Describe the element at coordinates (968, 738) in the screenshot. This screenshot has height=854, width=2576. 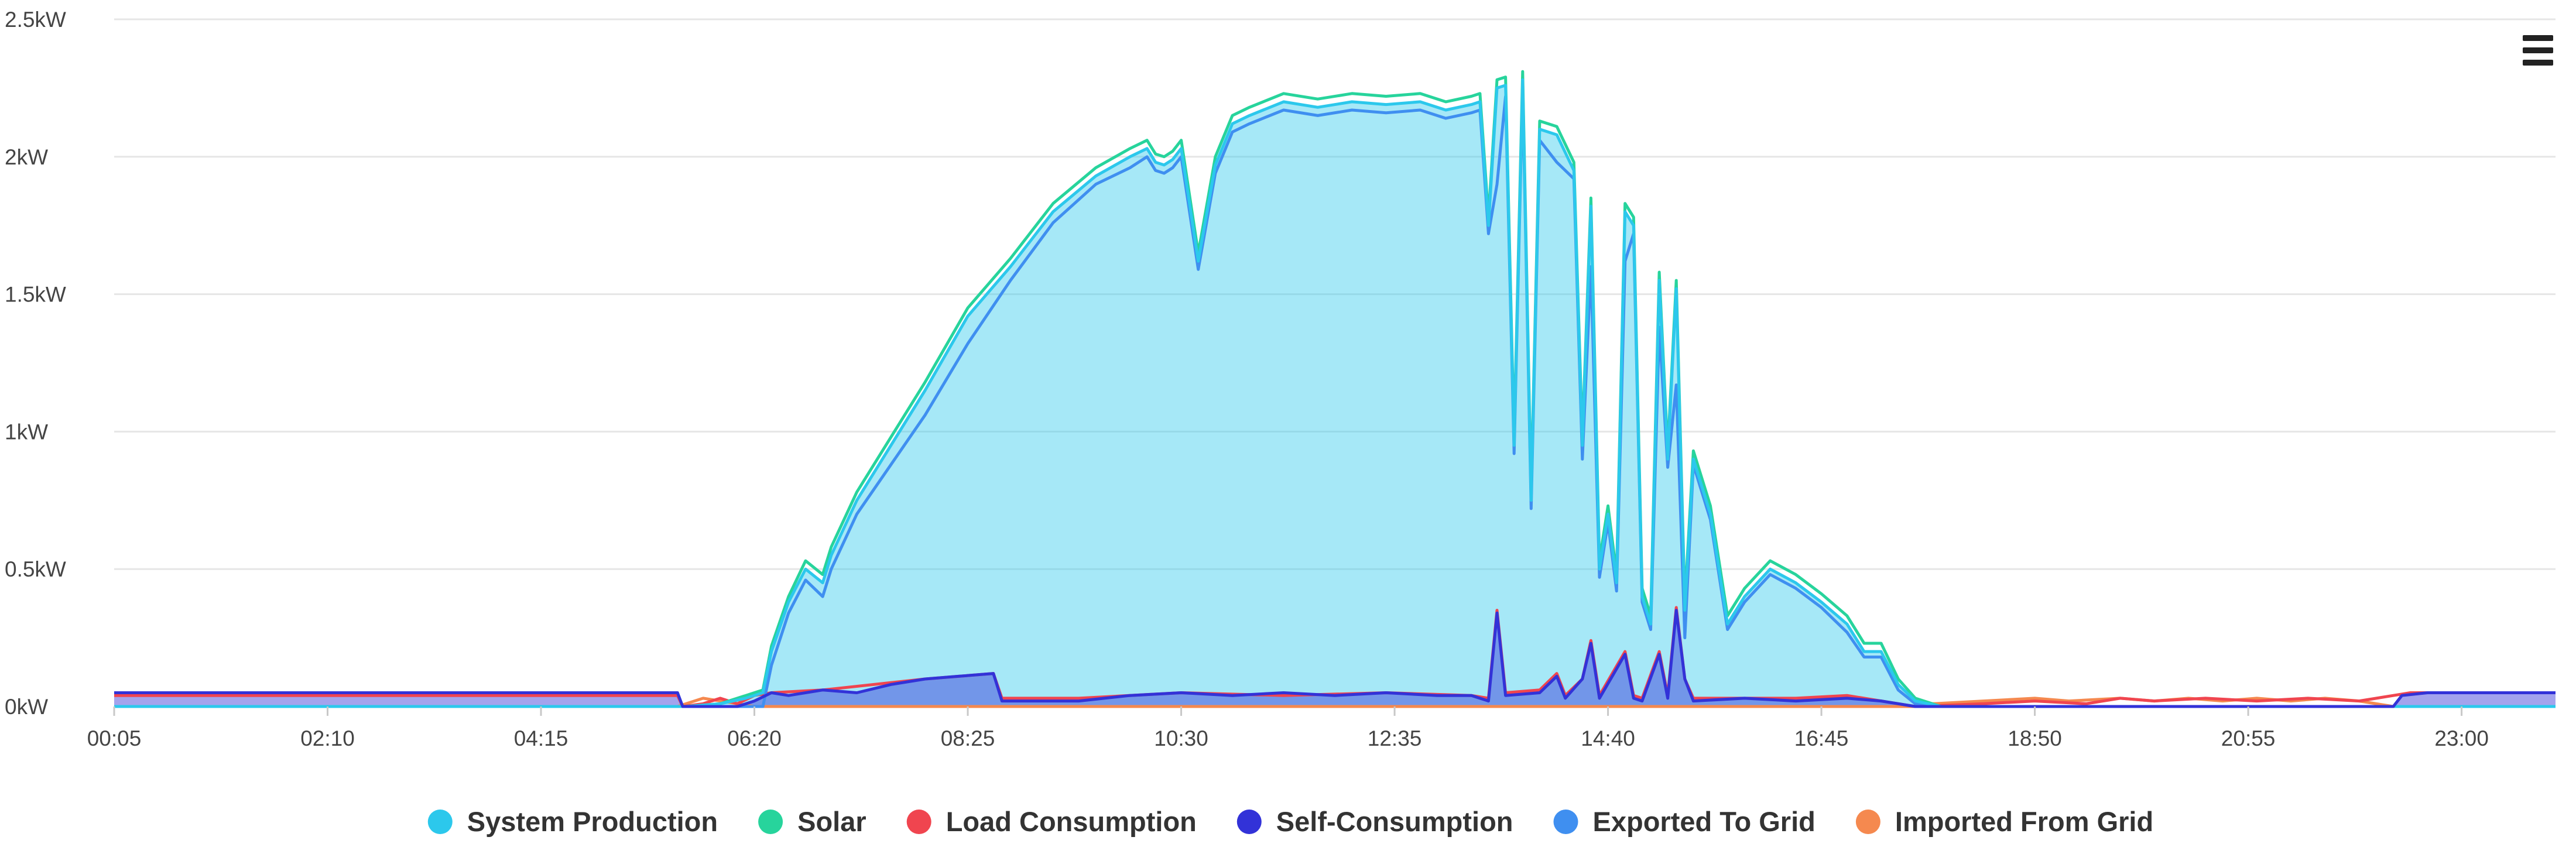
I see `x-tick-label: 08:25` at that location.